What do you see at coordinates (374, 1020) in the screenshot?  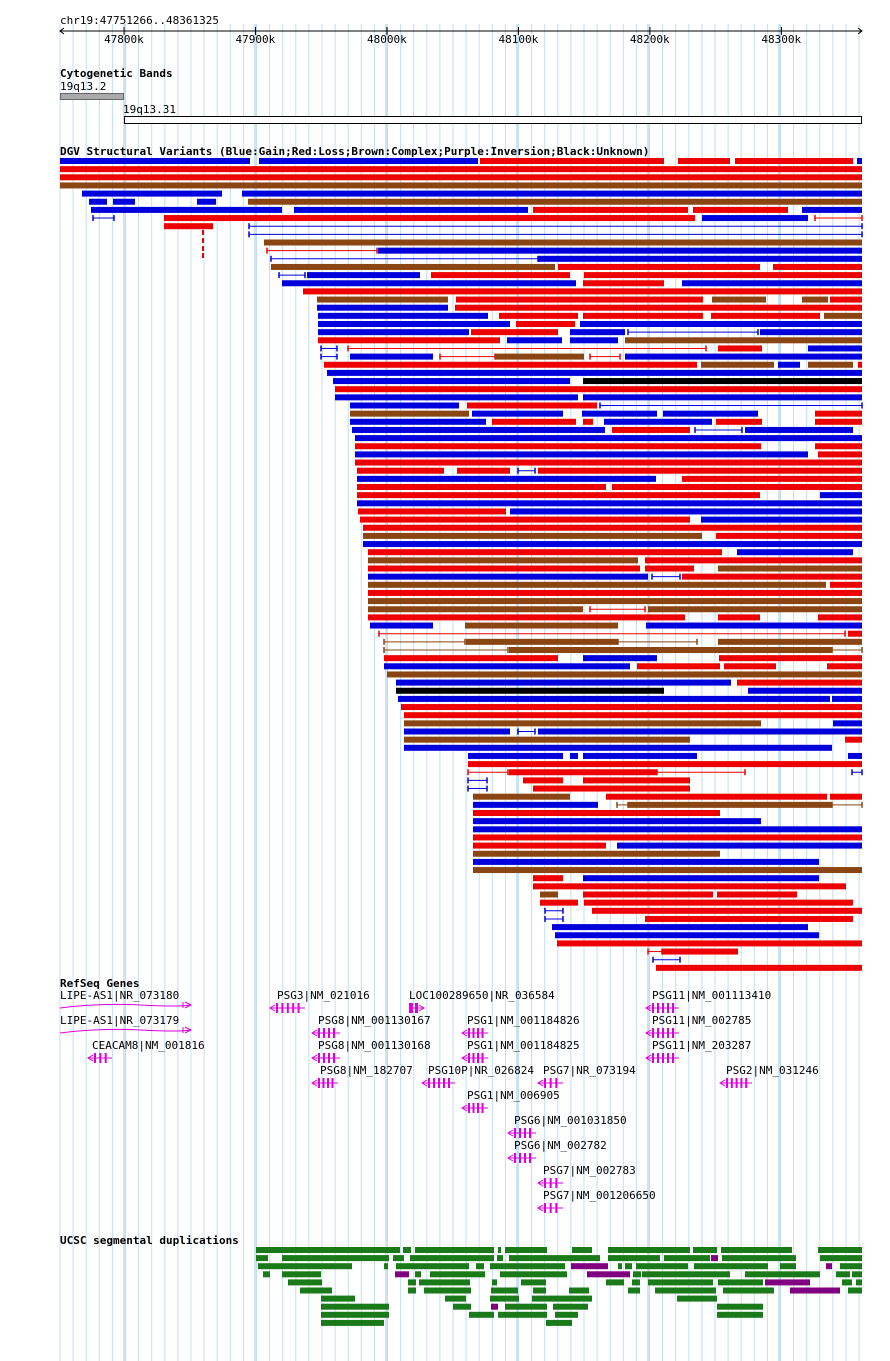 I see `refseq-gene-label: PSG8|NM_001130167` at bounding box center [374, 1020].